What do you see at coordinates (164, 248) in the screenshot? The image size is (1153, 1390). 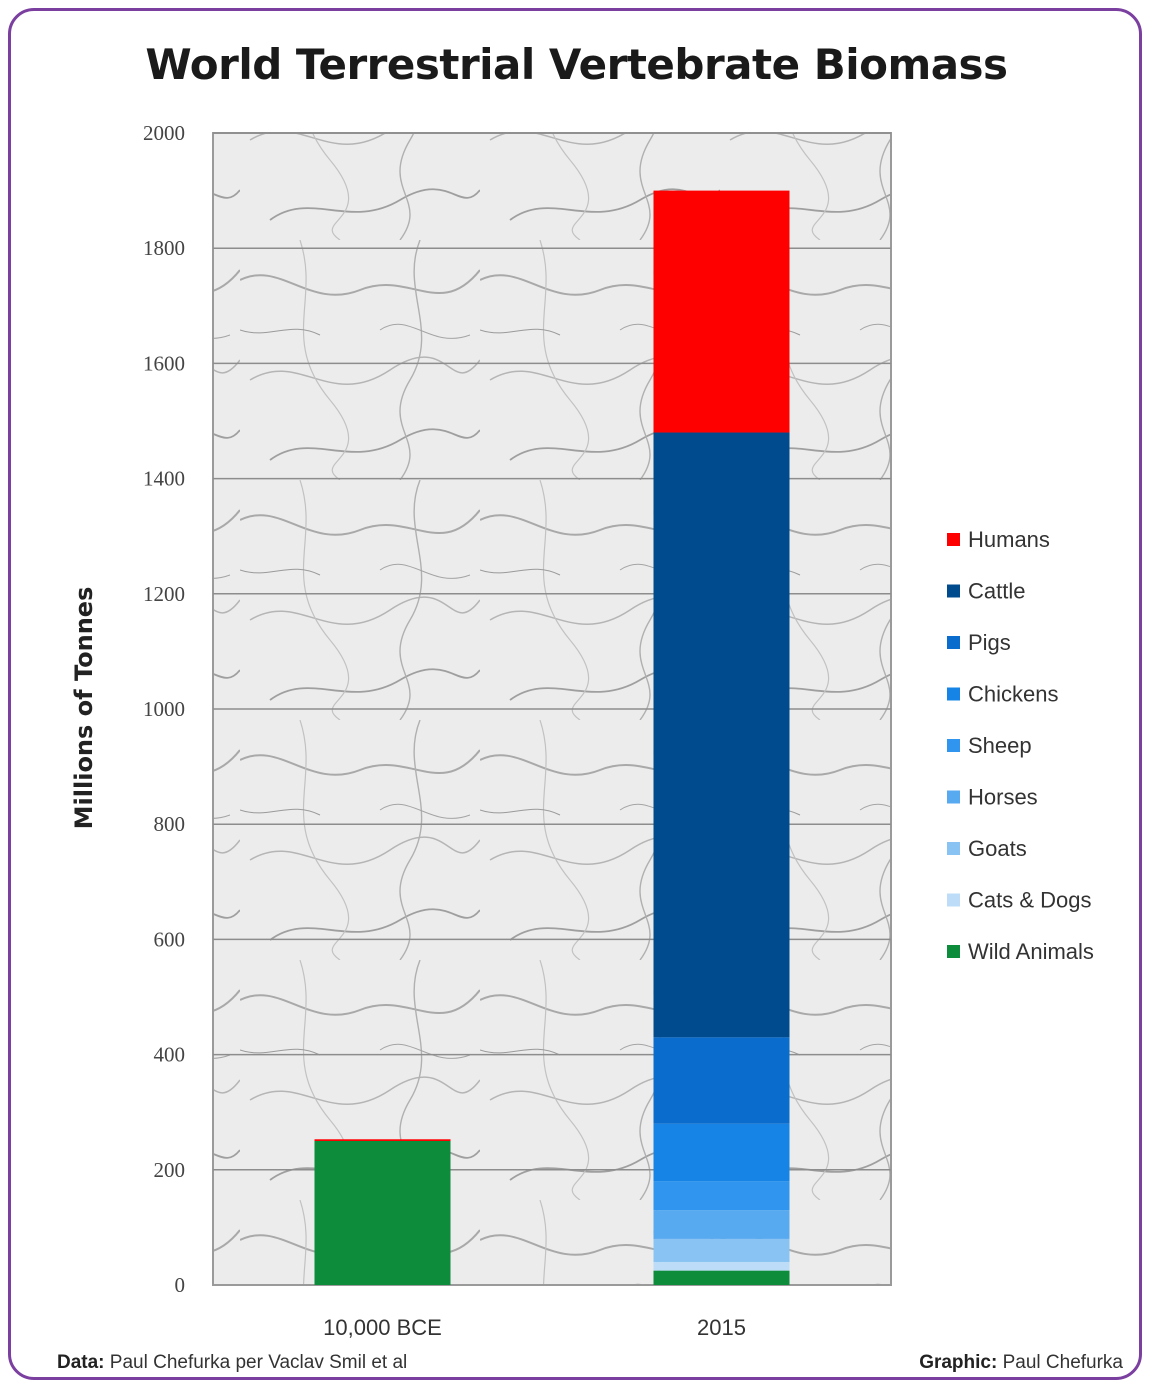 I see `y-tick-label: 1800` at bounding box center [164, 248].